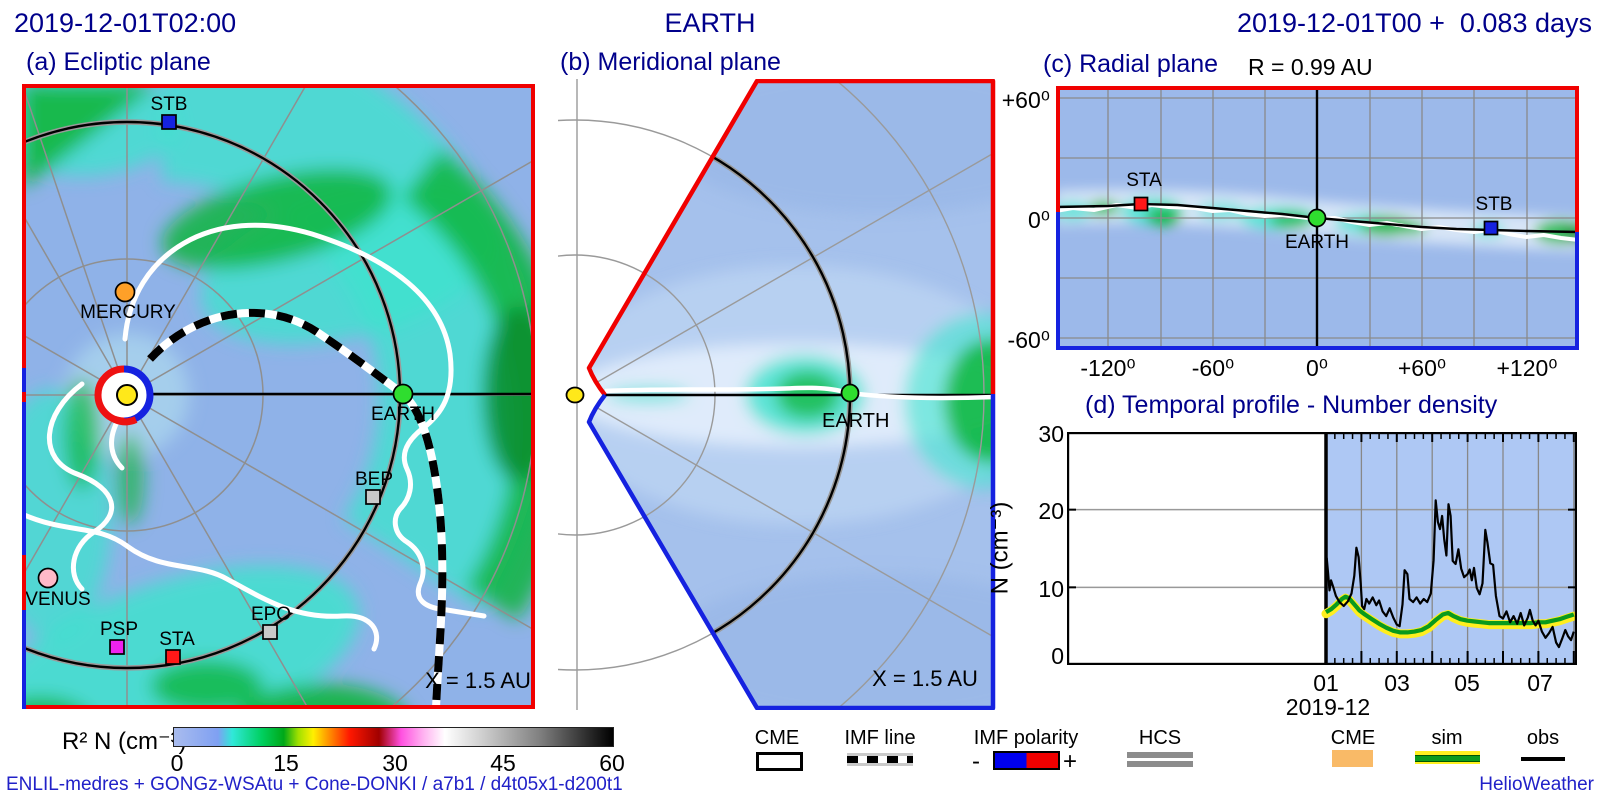  What do you see at coordinates (1447, 757) in the screenshot?
I see `sim-line-icon` at bounding box center [1447, 757].